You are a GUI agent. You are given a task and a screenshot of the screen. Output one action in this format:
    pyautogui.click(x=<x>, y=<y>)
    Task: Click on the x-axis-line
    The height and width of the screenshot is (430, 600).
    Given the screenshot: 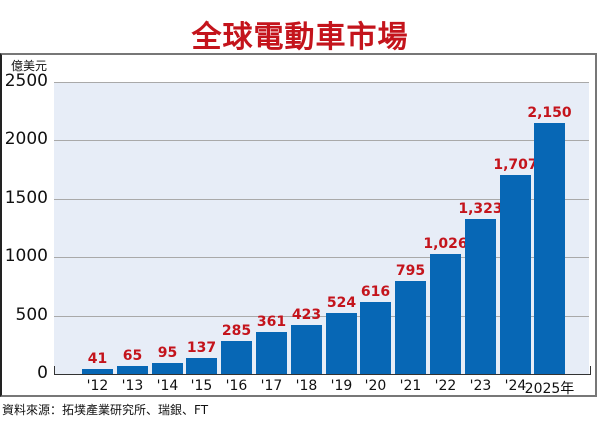 What is the action you would take?
    pyautogui.click(x=322, y=374)
    